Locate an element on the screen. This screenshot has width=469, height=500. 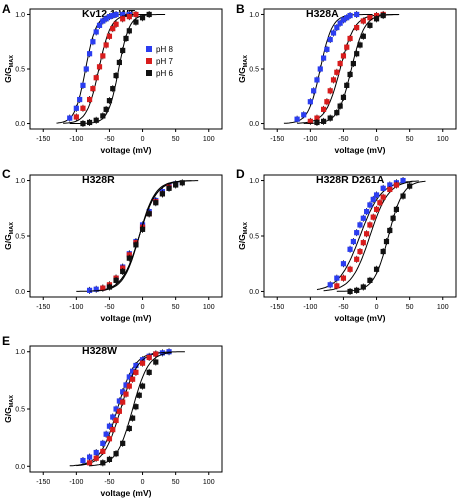
legend-label: pH 7 is located at coordinates (164, 61).